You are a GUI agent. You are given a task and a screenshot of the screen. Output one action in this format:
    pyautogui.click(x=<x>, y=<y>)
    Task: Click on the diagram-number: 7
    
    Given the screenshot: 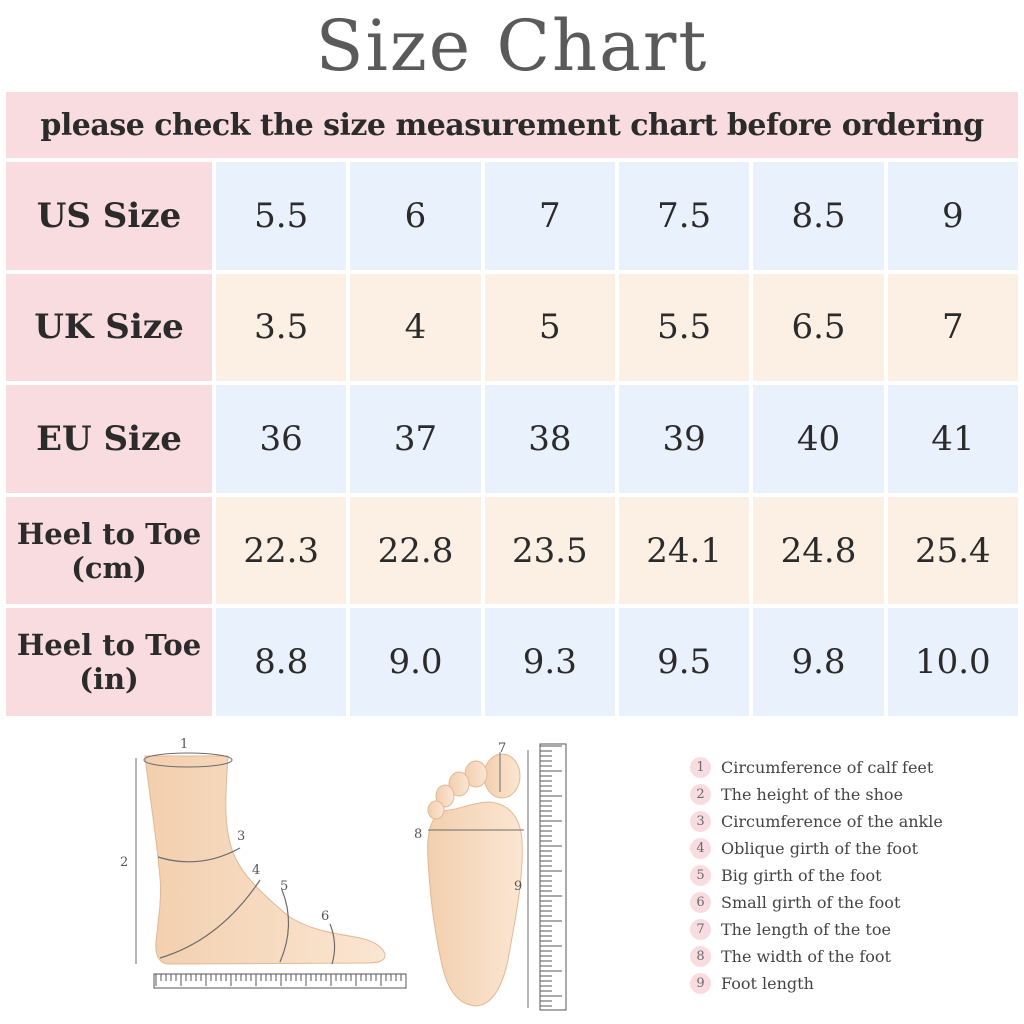 What is the action you would take?
    pyautogui.click(x=502, y=748)
    